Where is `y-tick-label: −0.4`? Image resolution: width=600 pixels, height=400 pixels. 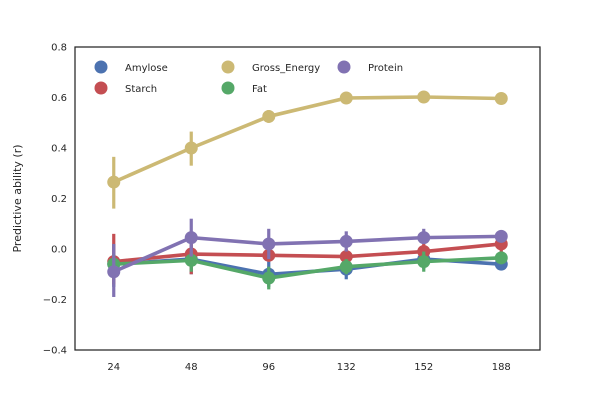 y-tick-label: −0.4 is located at coordinates (55, 351).